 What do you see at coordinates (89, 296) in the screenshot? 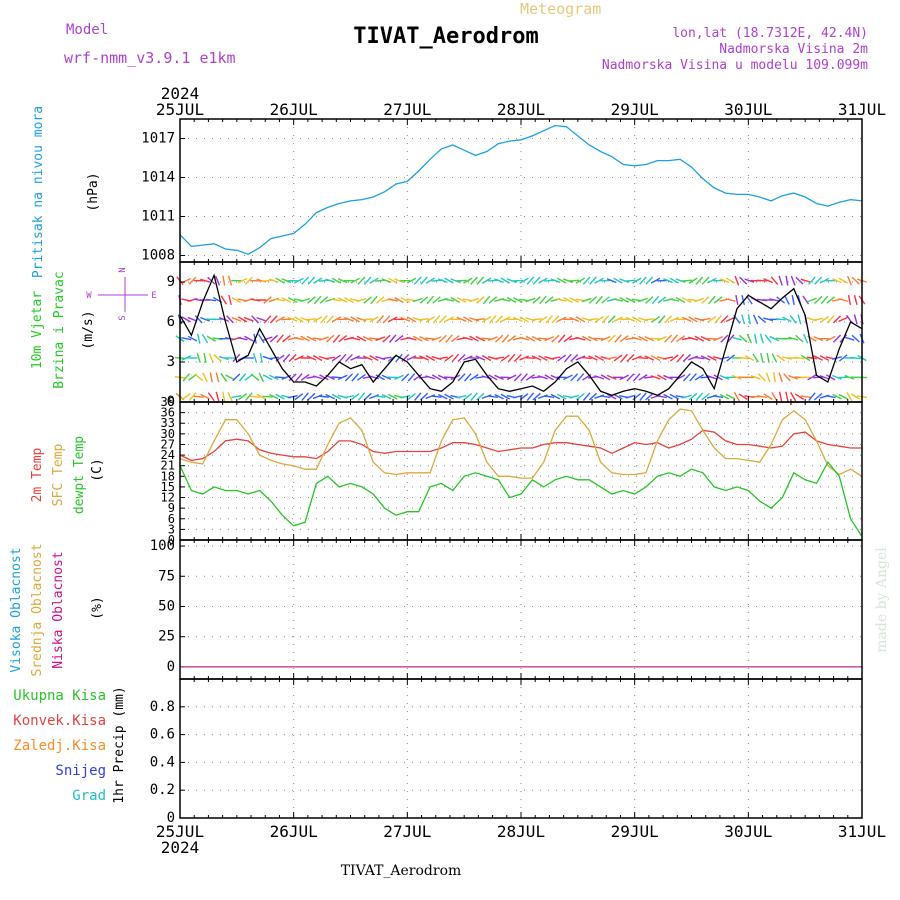
I see `direction-key-w: W` at bounding box center [89, 296].